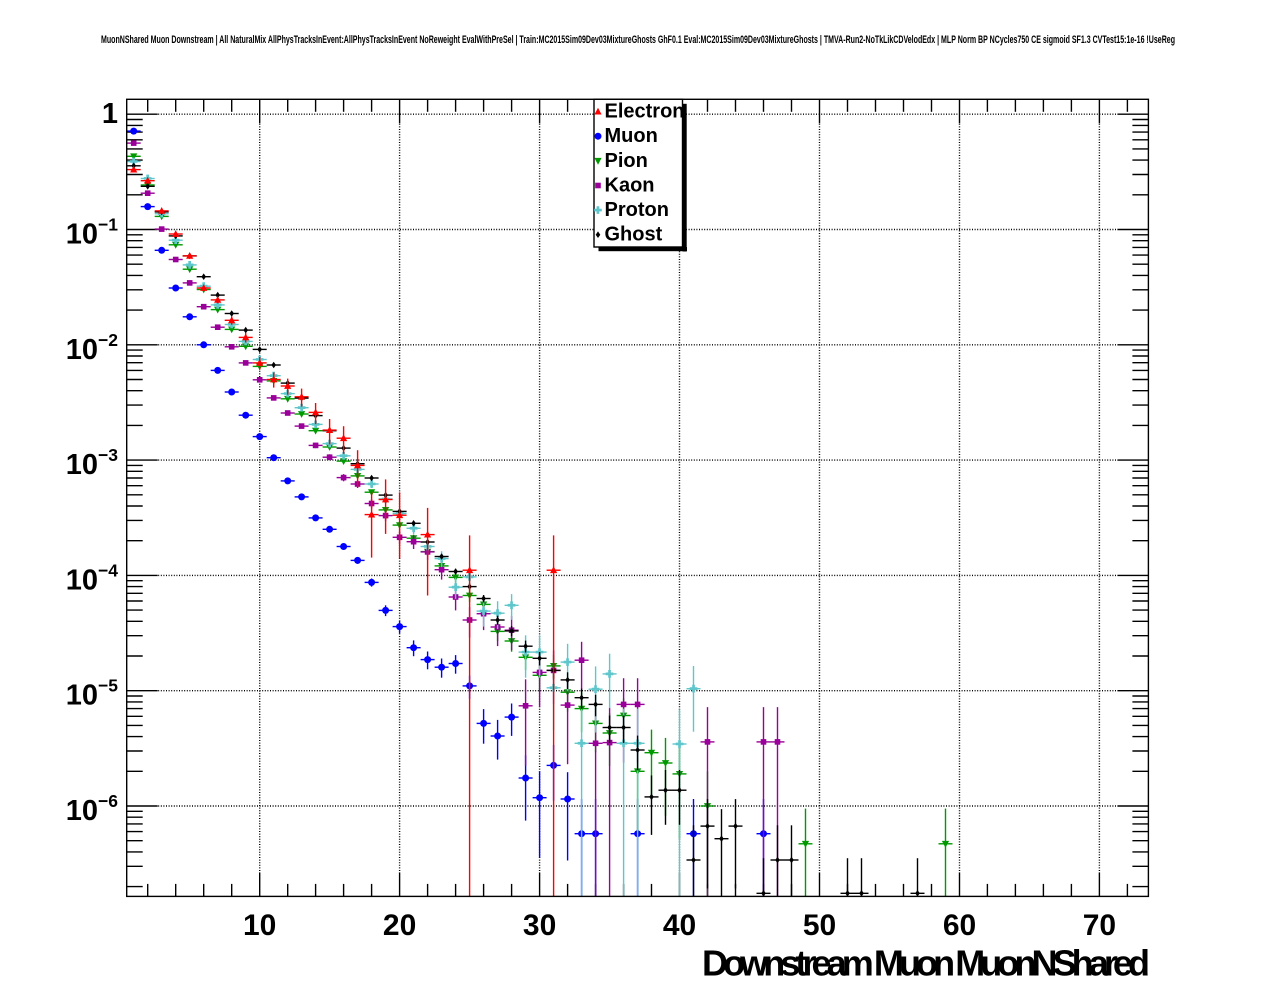 This screenshot has width=1276, height=1001. What do you see at coordinates (631, 136) in the screenshot?
I see `svg-text: Muon` at bounding box center [631, 136].